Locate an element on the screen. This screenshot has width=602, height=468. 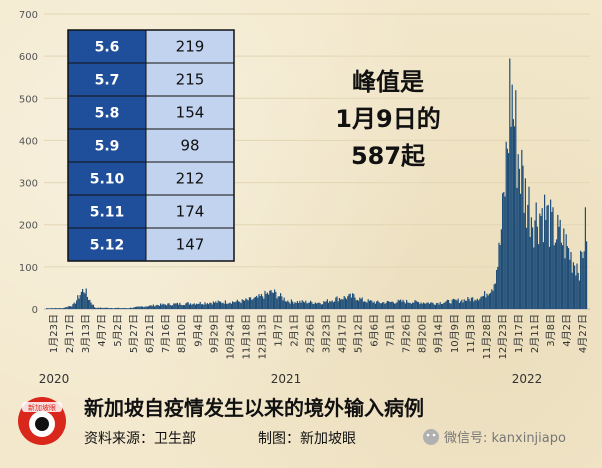
x-tick-label: 4月7日 is located at coordinates (102, 330).